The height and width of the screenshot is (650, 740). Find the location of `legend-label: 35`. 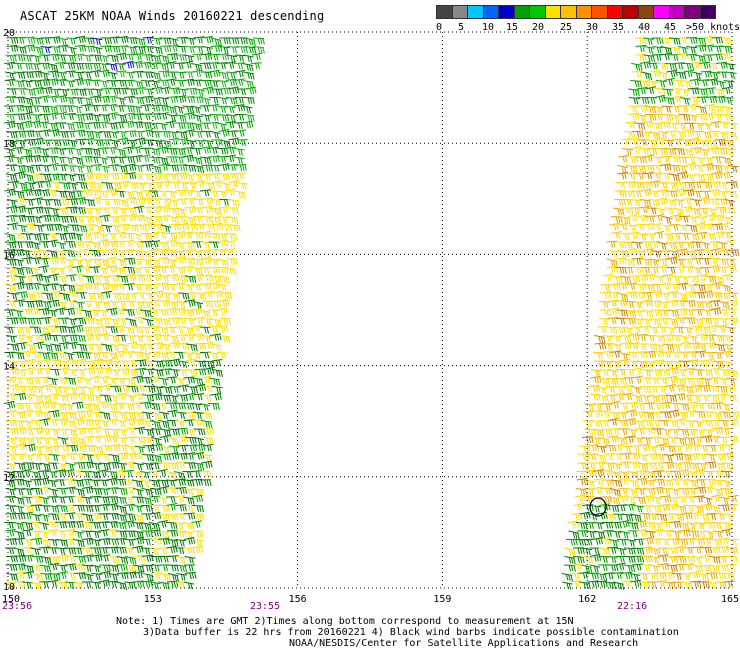

legend-label: 35 is located at coordinates (618, 27).